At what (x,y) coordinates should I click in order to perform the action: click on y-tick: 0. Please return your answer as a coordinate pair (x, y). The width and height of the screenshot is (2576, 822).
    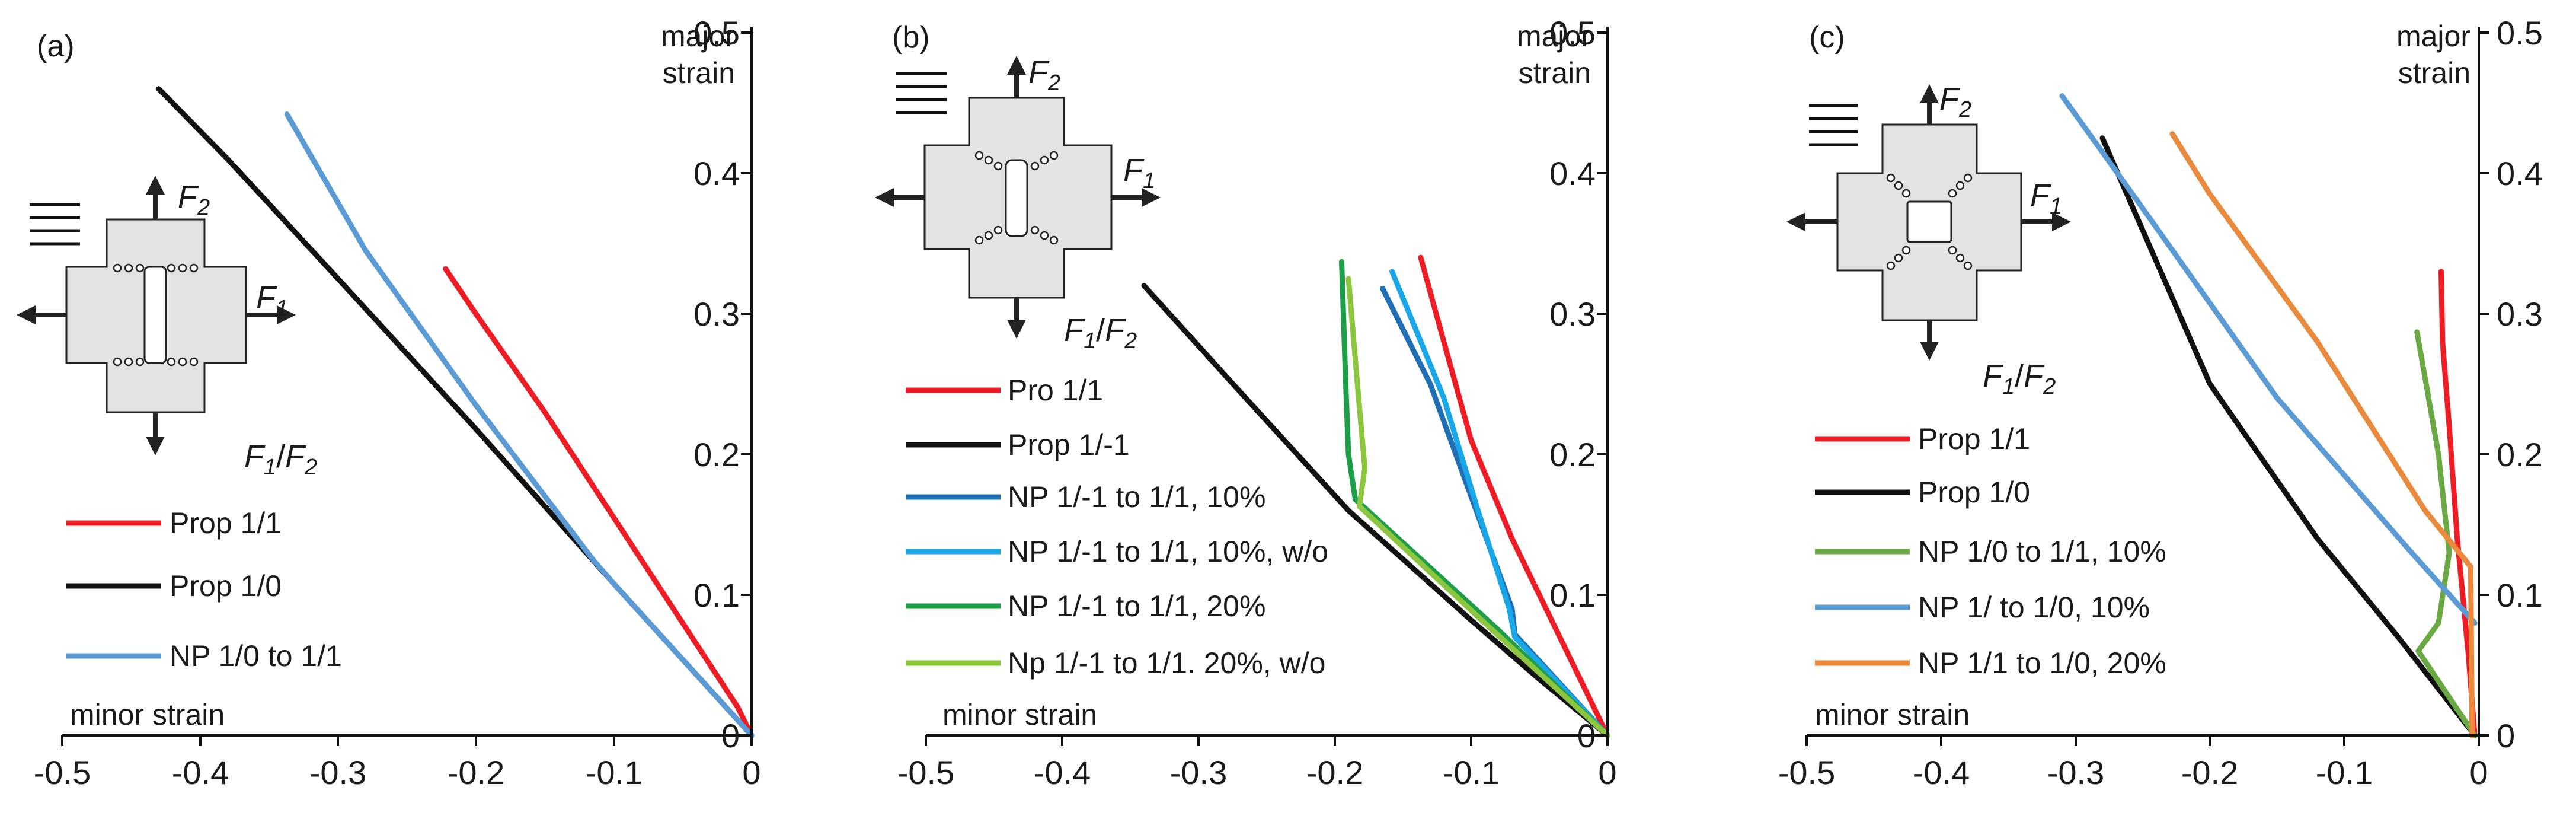
    Looking at the image, I should click on (2497, 735).